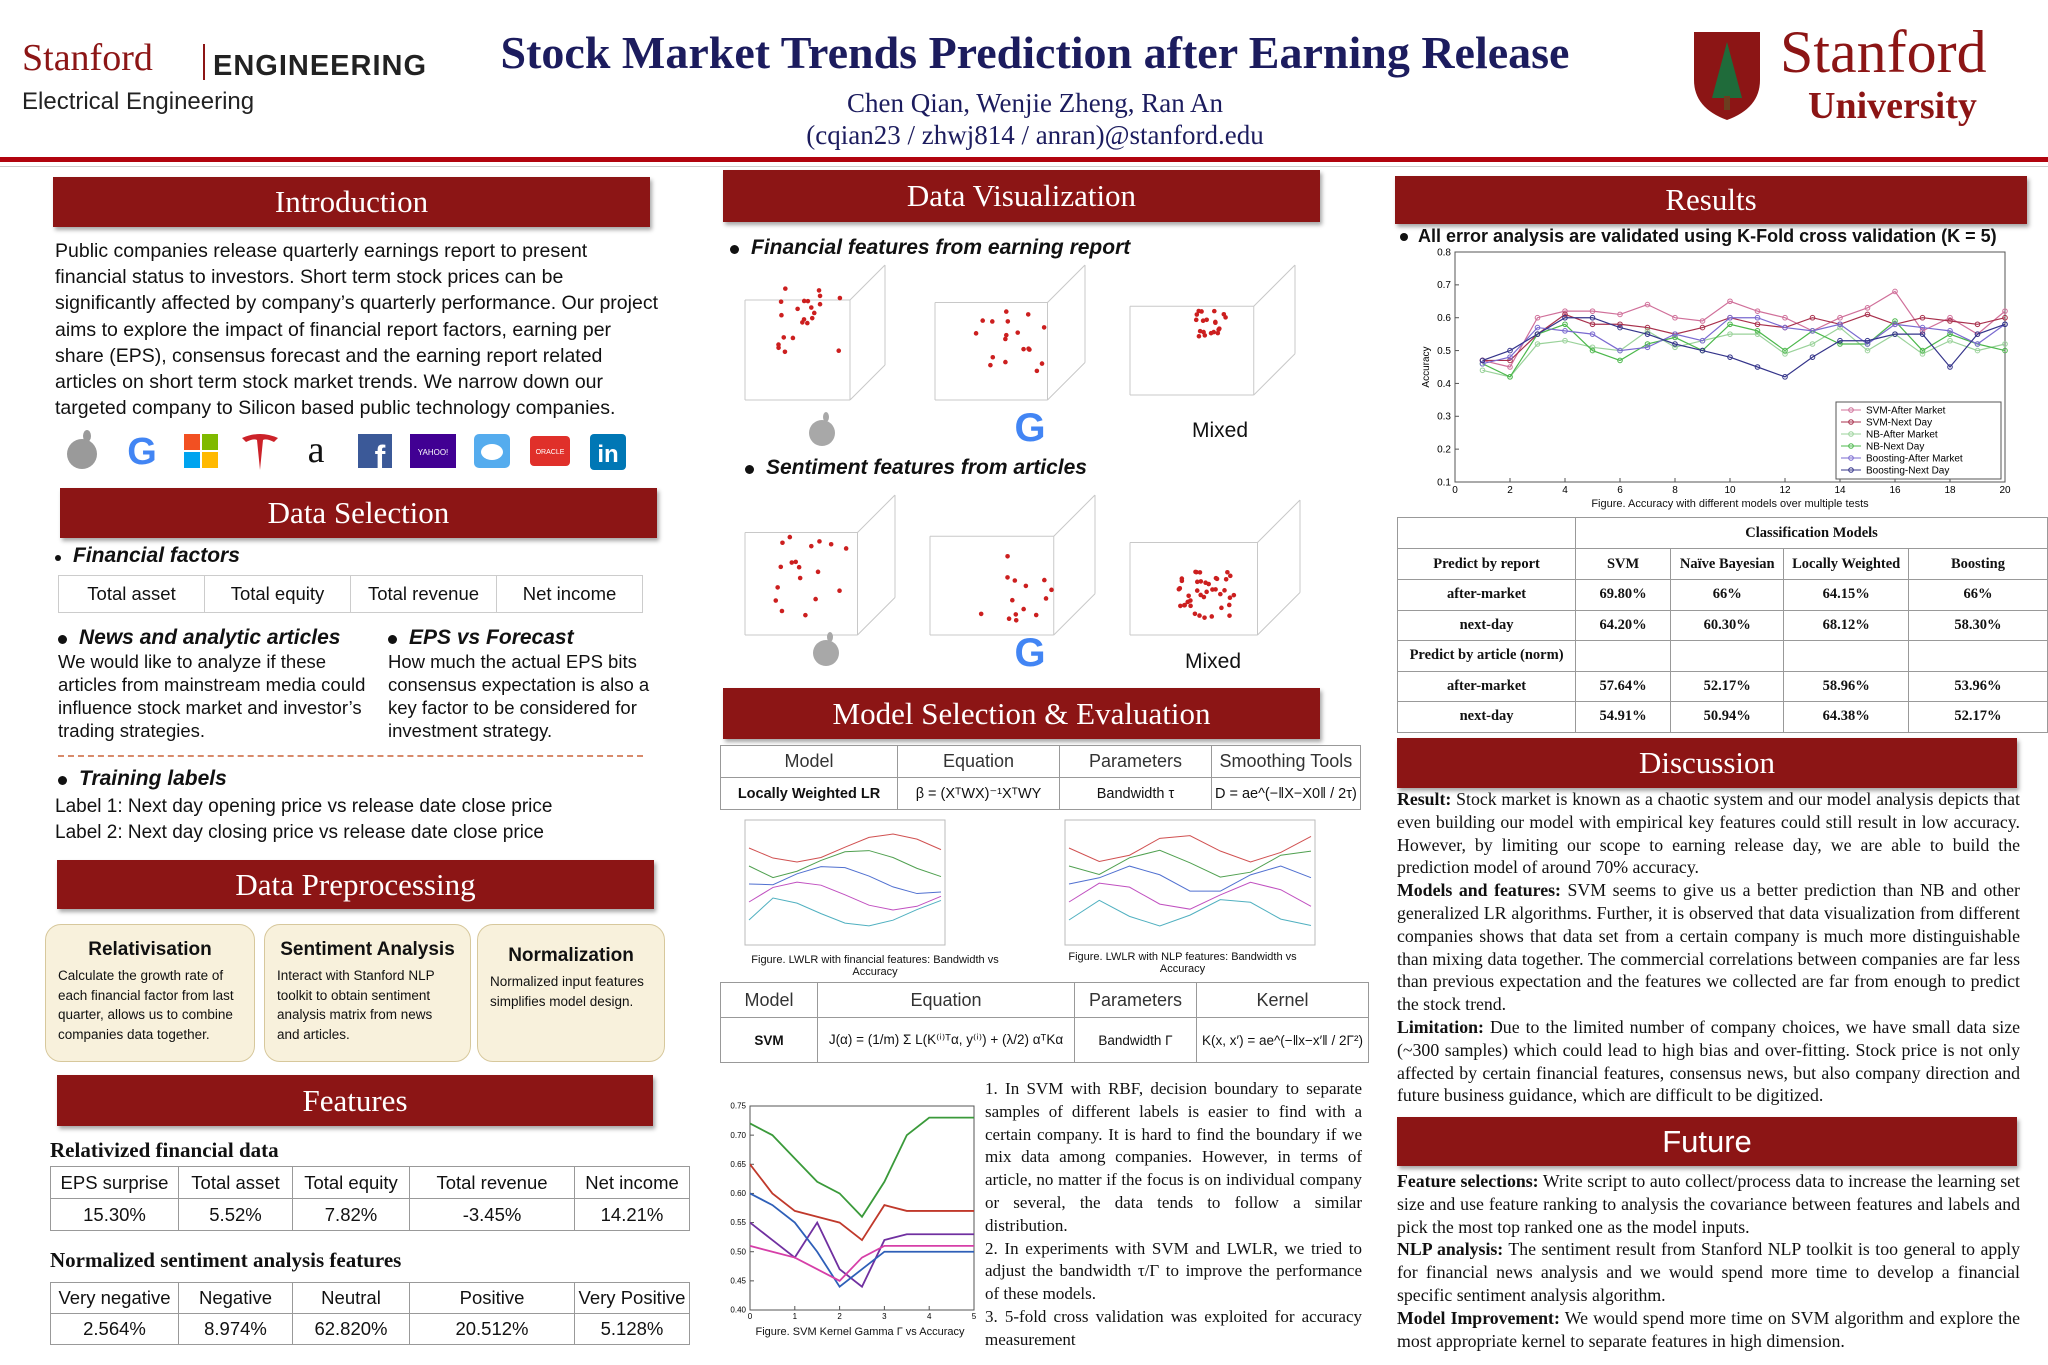  Describe the element at coordinates (795, 1316) in the screenshot. I see `x-tick-label: 1` at that location.